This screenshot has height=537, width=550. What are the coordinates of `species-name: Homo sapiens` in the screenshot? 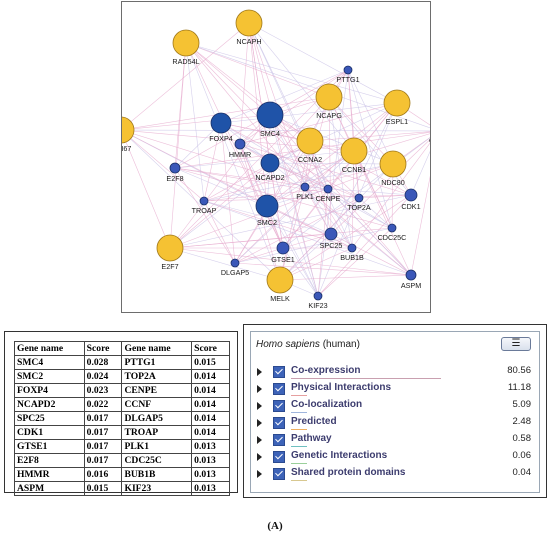 It's located at (288, 344).